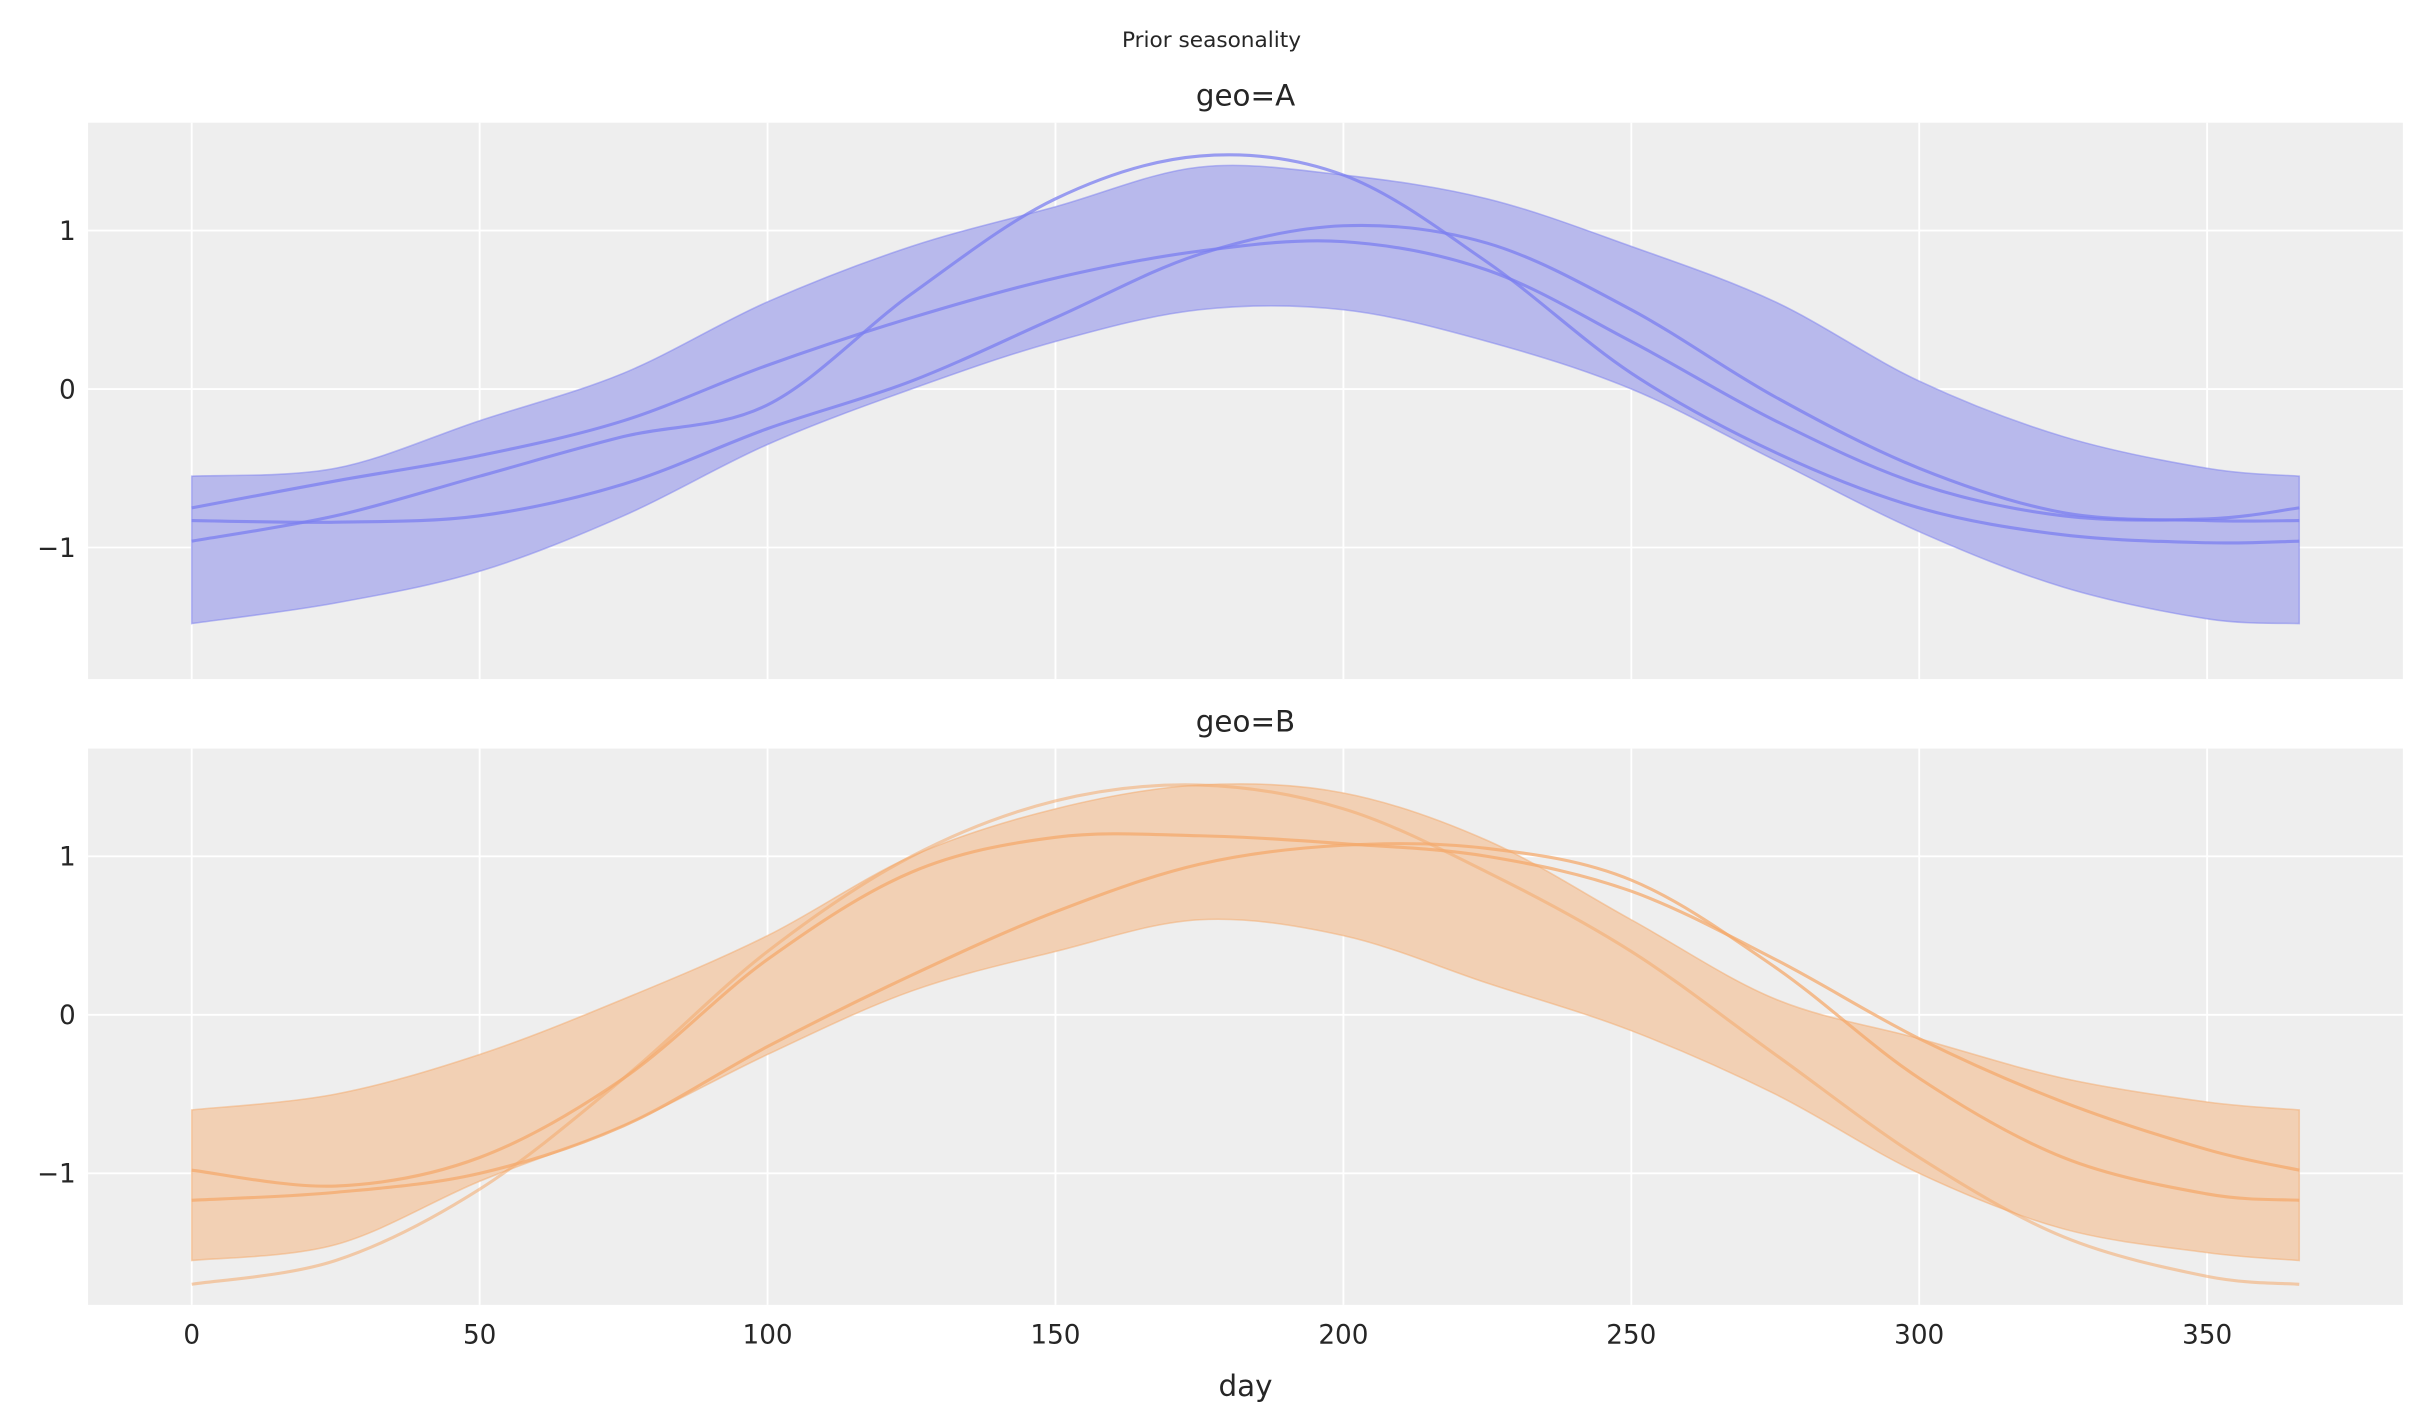  I want to click on x-tick-label: 100, so click(768, 1336).